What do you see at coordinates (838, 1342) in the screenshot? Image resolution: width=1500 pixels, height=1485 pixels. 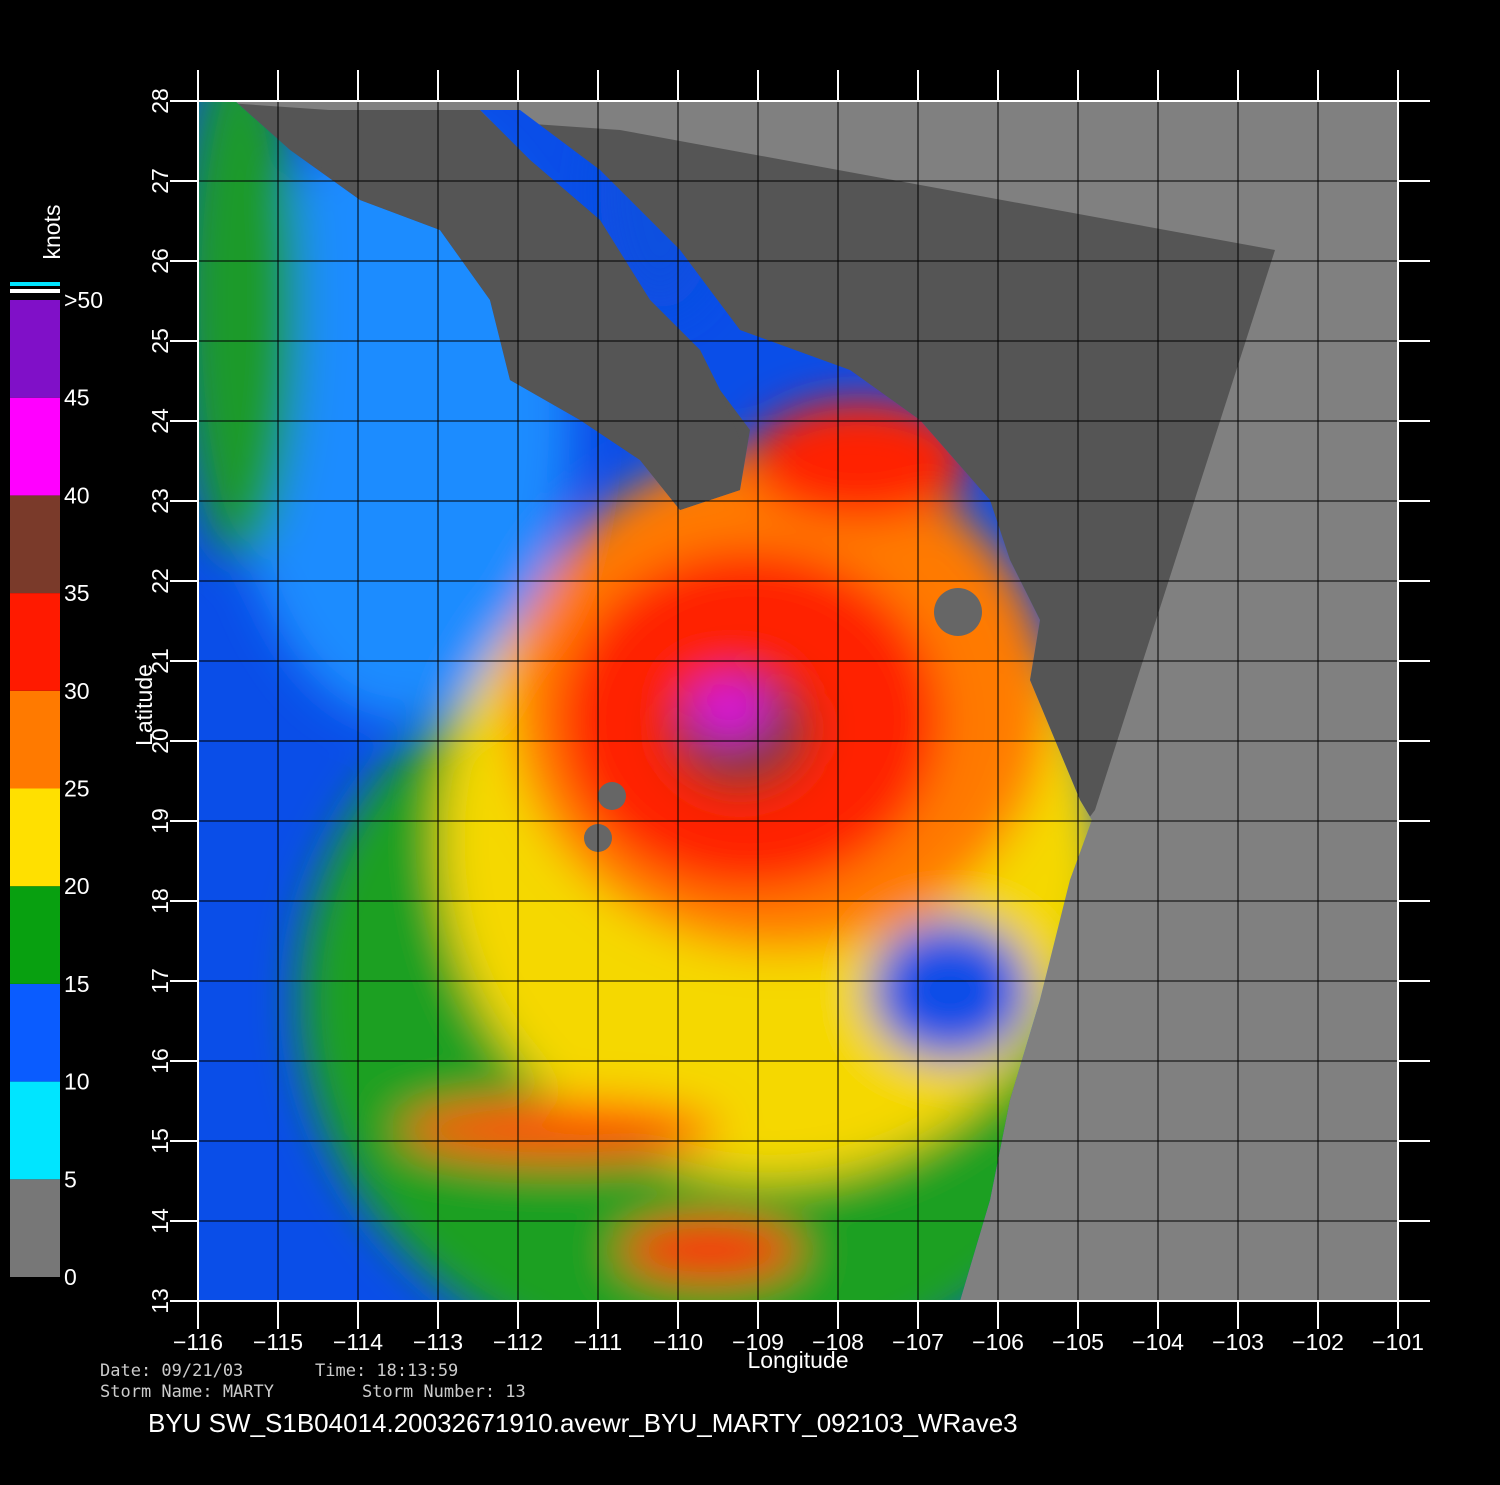 I see `x-tick-label: −108` at bounding box center [838, 1342].